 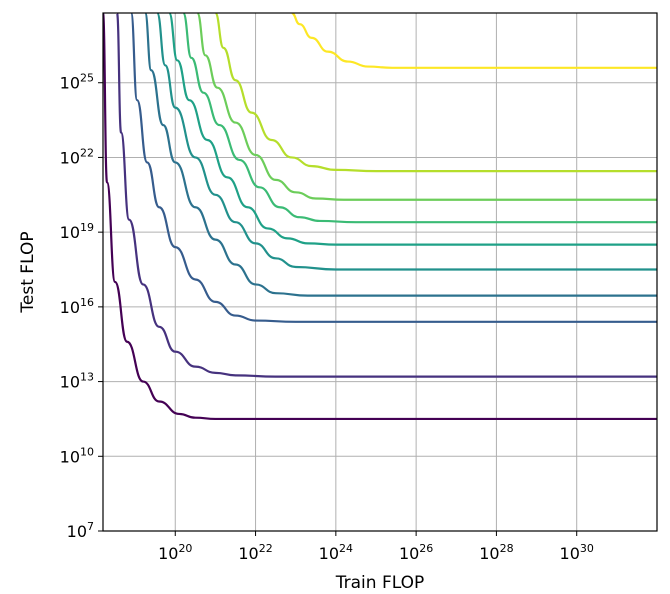 What do you see at coordinates (175, 552) in the screenshot?
I see `x-tick-label: 1020` at bounding box center [175, 552].